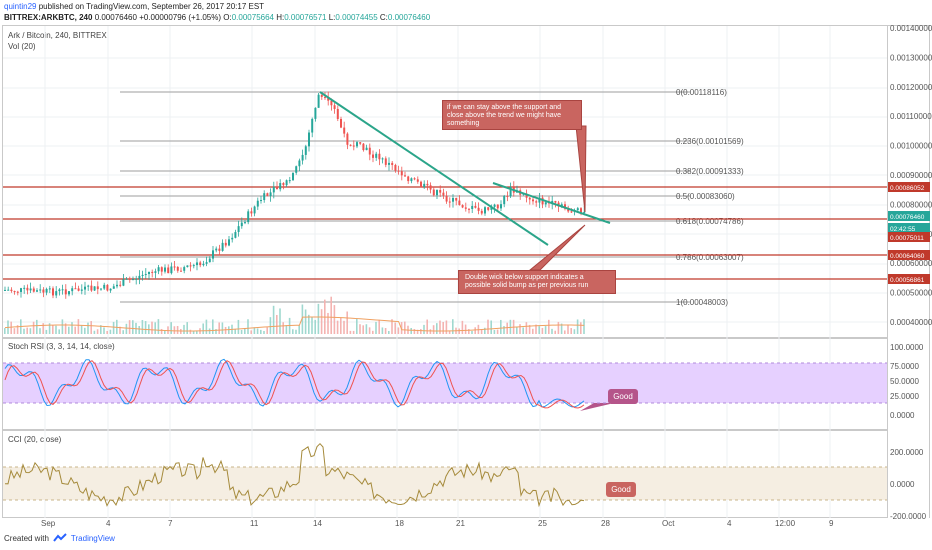 The image size is (932, 550). What do you see at coordinates (460, 523) in the screenshot?
I see `time-axis-label: 21` at bounding box center [460, 523].